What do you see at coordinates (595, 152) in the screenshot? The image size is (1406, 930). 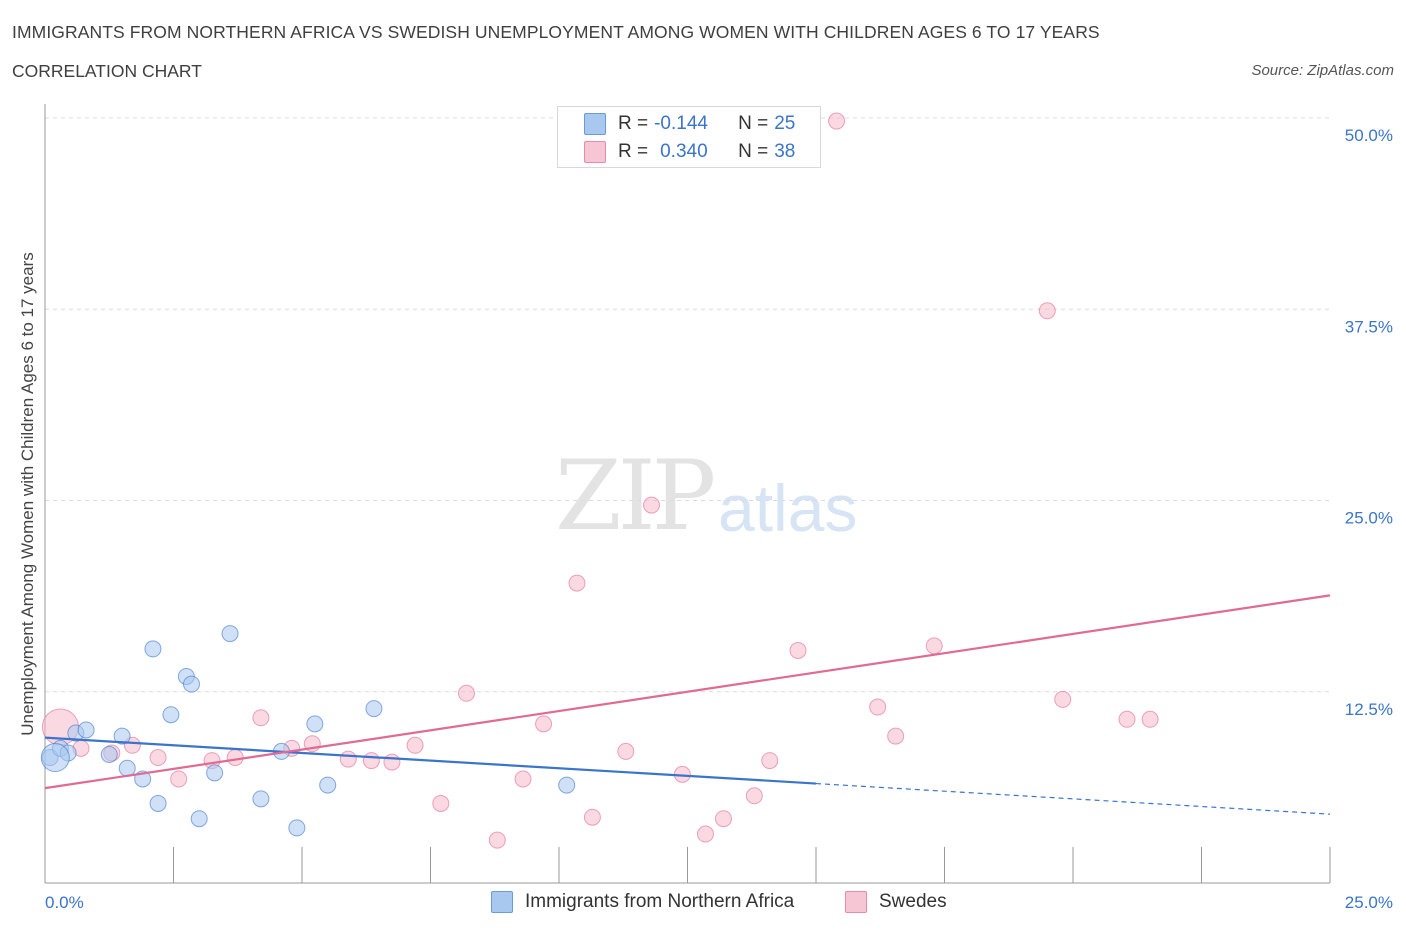 I see `legend-swatch-pink` at bounding box center [595, 152].